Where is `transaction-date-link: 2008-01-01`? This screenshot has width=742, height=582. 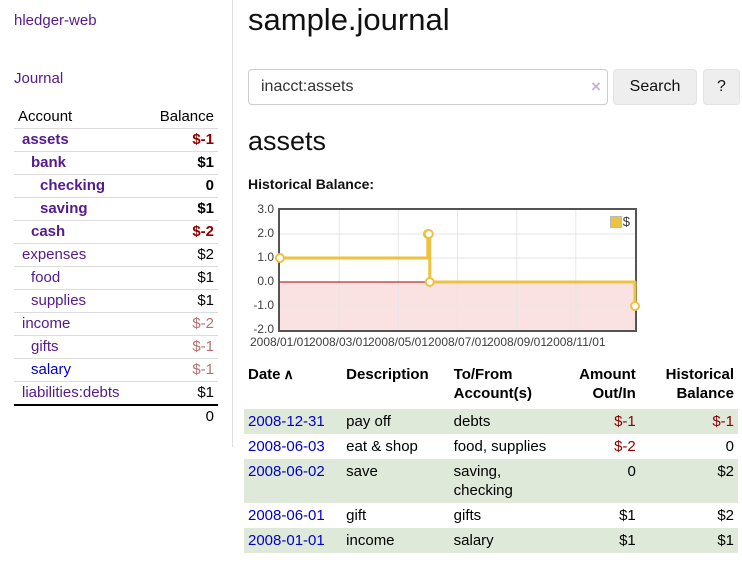 transaction-date-link: 2008-01-01 is located at coordinates (286, 540).